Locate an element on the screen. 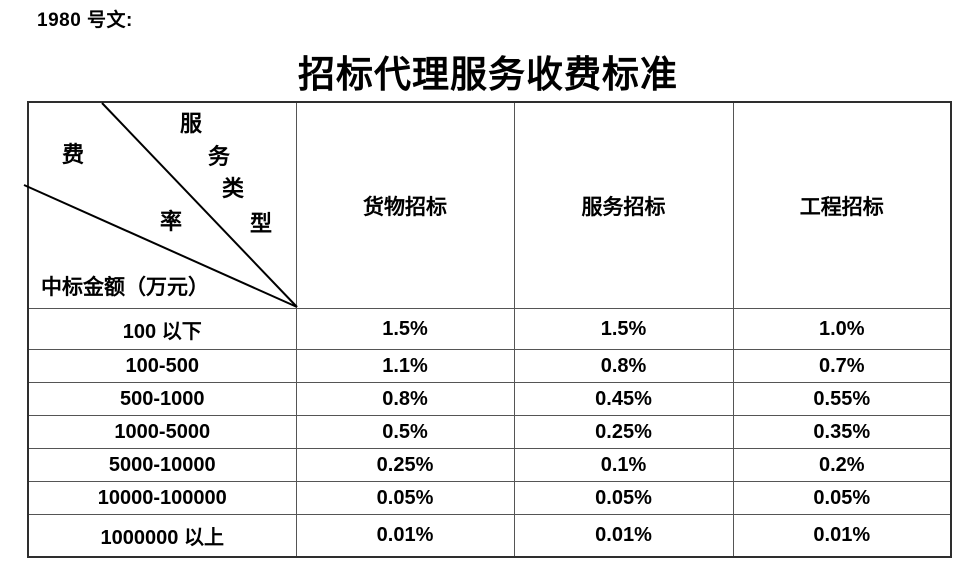  column-header-services-bidding: 服务招标 is located at coordinates (623, 205).